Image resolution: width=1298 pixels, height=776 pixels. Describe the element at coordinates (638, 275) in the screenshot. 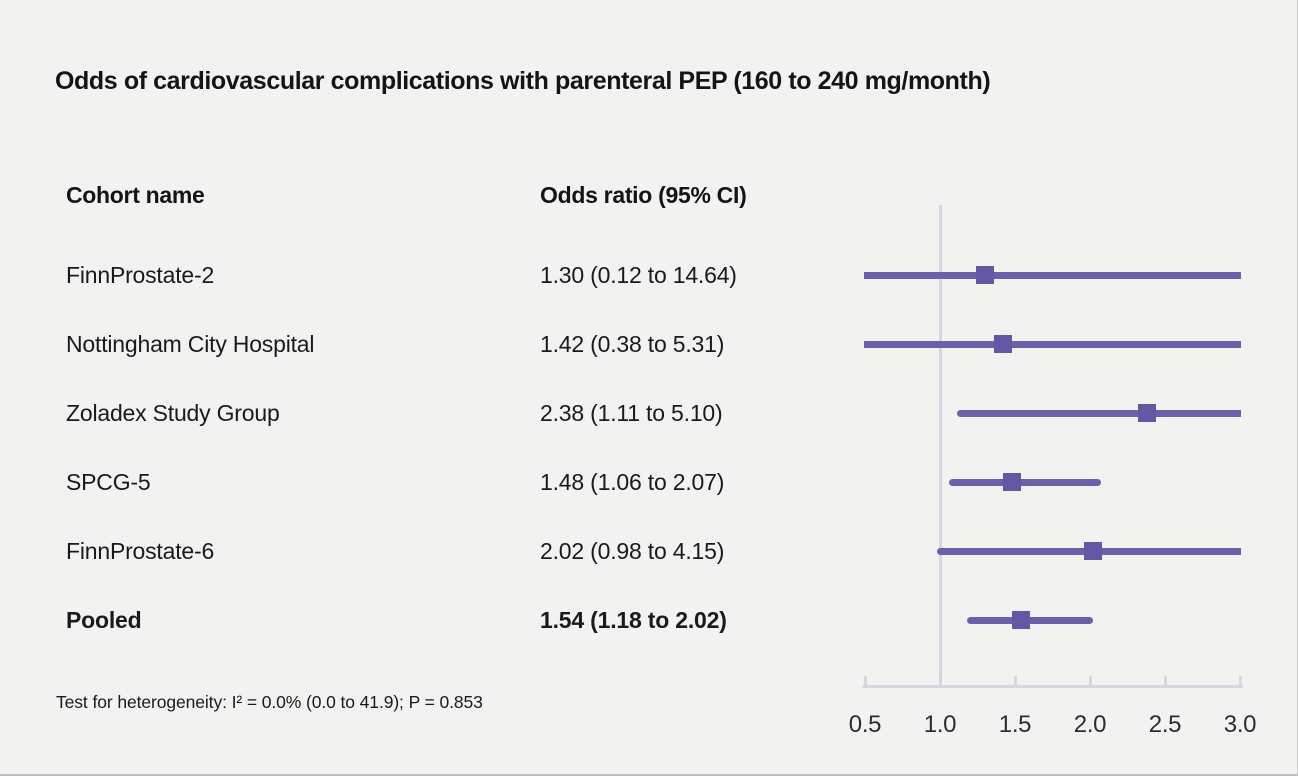

I see `odds-ratio-label: 1.30 (0.12 to 14.64)` at that location.